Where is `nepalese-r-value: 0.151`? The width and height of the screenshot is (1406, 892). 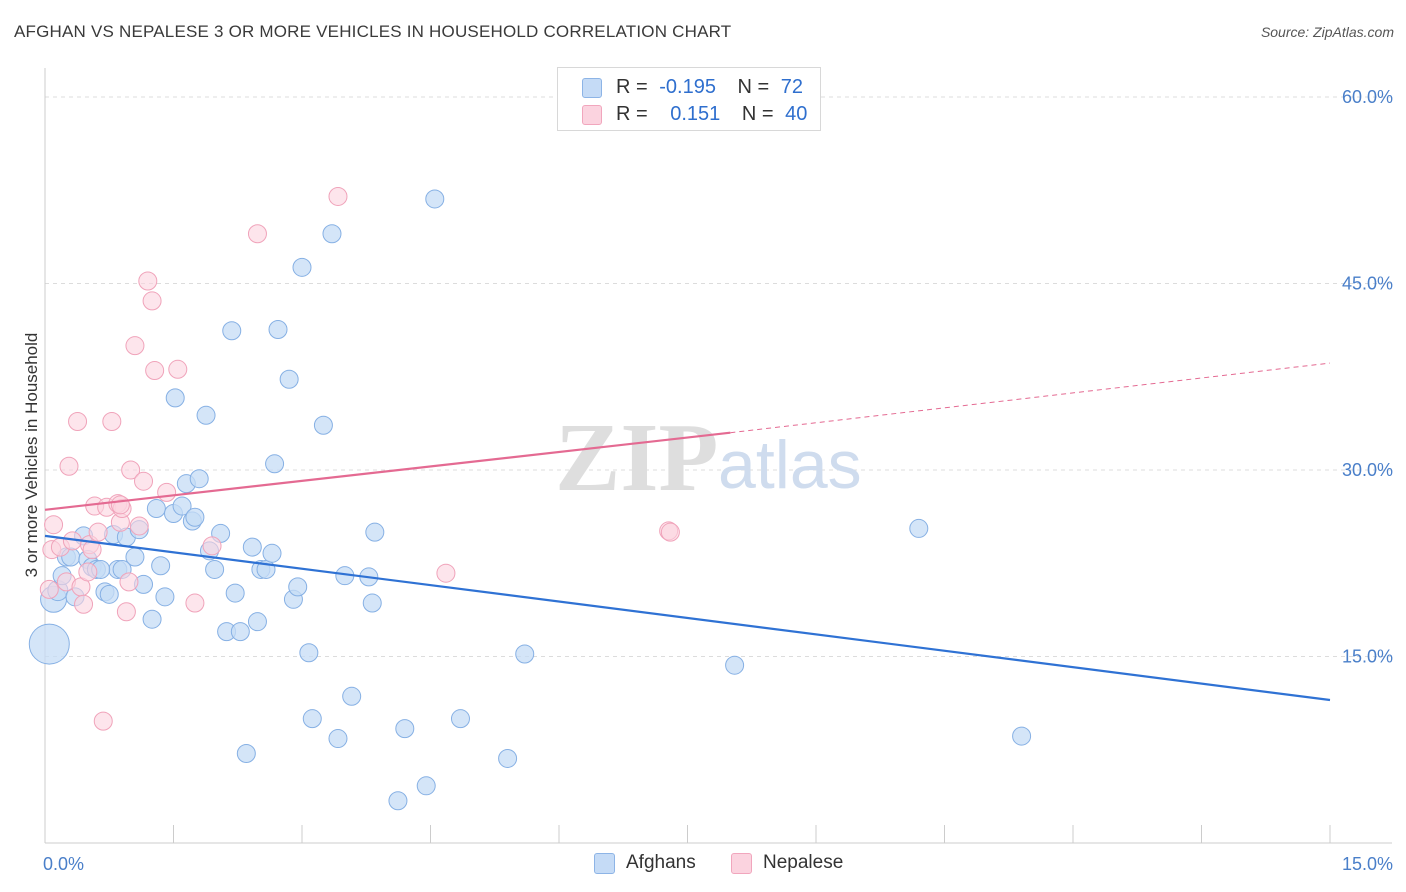 nepalese-r-value: 0.151 is located at coordinates (695, 114).